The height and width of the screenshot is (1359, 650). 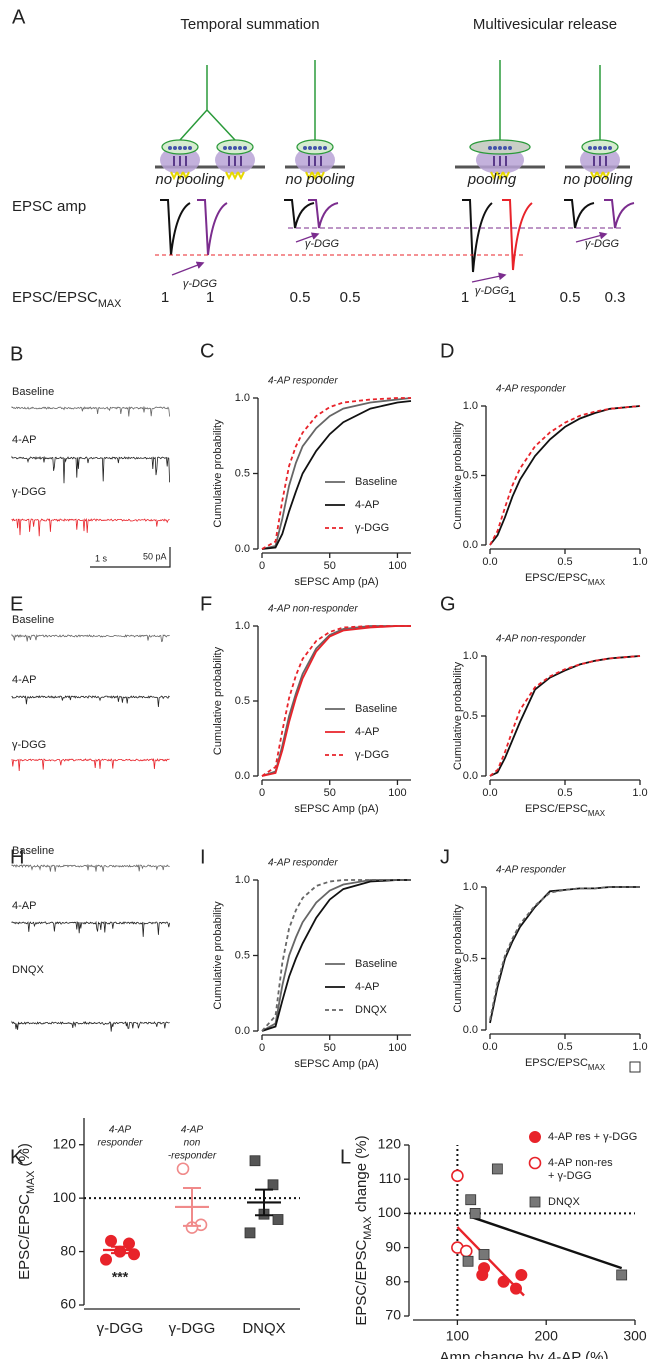 What do you see at coordinates (564, 1202) in the screenshot?
I see `legend-label: DNQX` at bounding box center [564, 1202].